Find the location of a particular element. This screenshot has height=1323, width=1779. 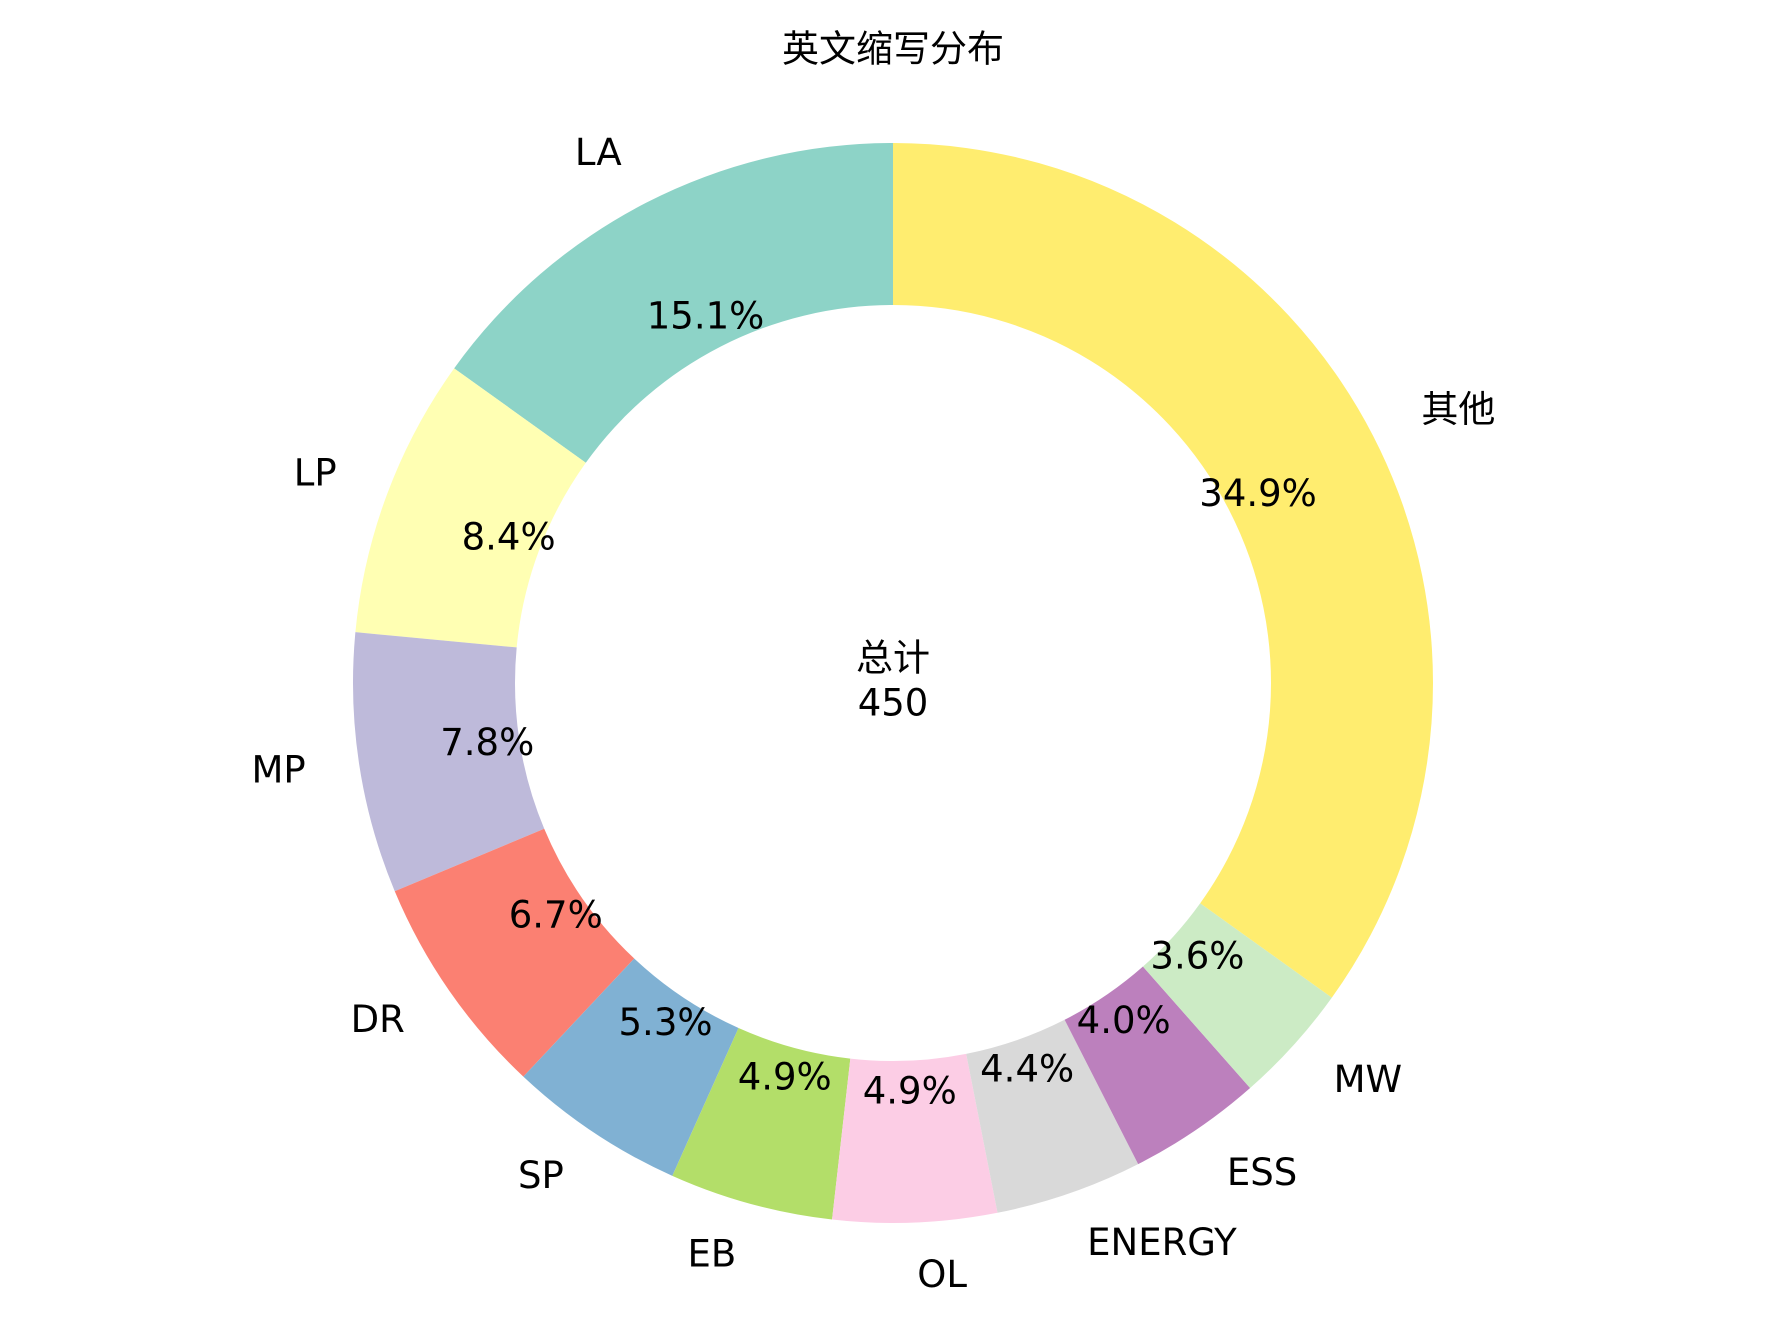

slice-label: EB is located at coordinates (711, 1253).